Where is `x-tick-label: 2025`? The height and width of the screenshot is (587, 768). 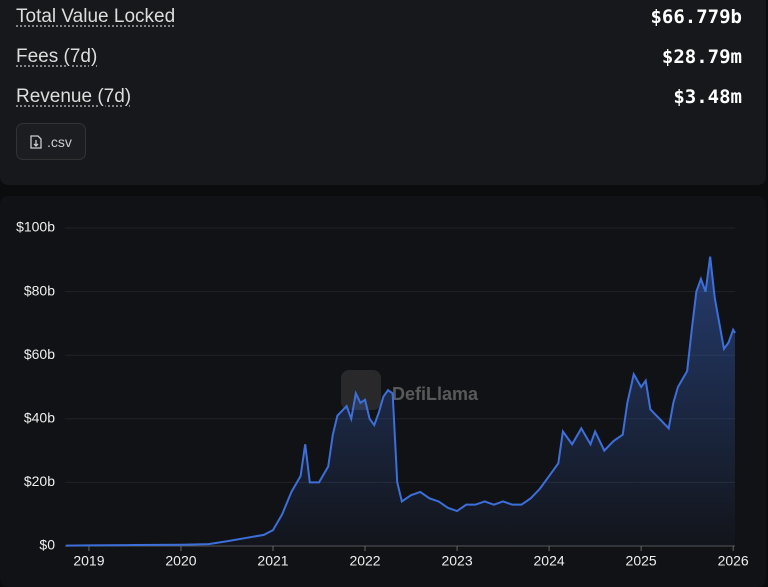 x-tick-label: 2025 is located at coordinates (641, 561).